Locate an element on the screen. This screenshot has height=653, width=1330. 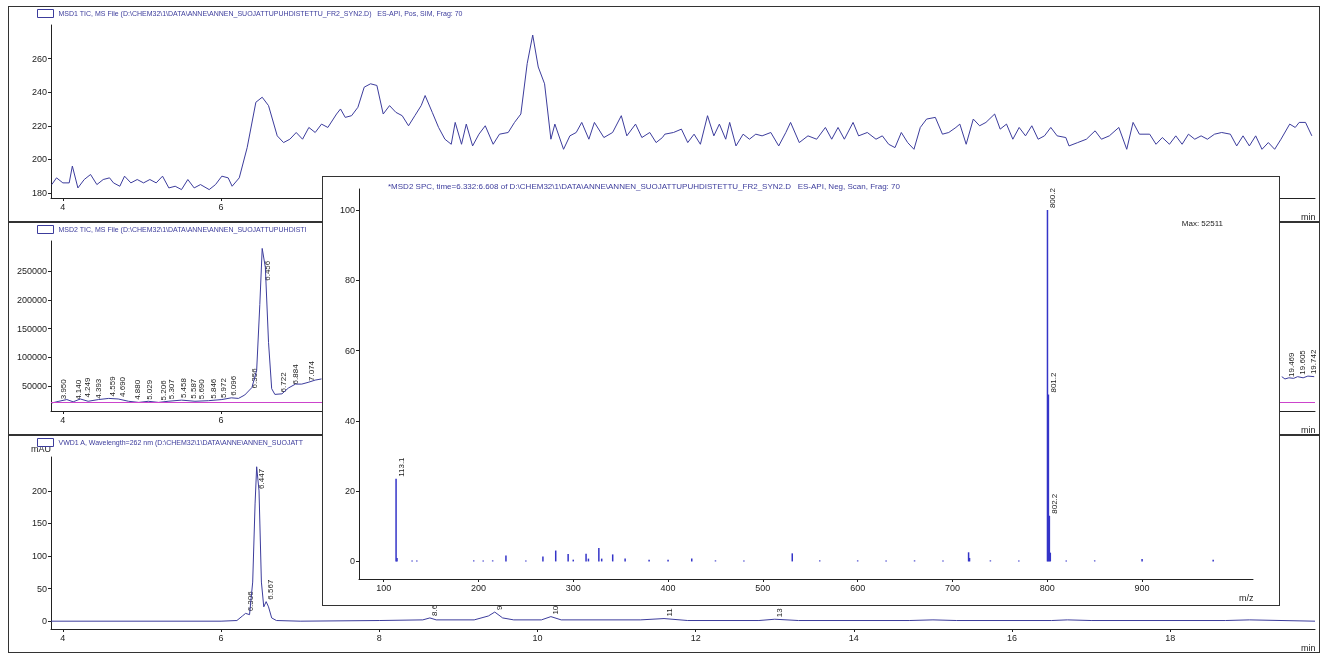
annotation: 5.206 is located at coordinates (163, 390).